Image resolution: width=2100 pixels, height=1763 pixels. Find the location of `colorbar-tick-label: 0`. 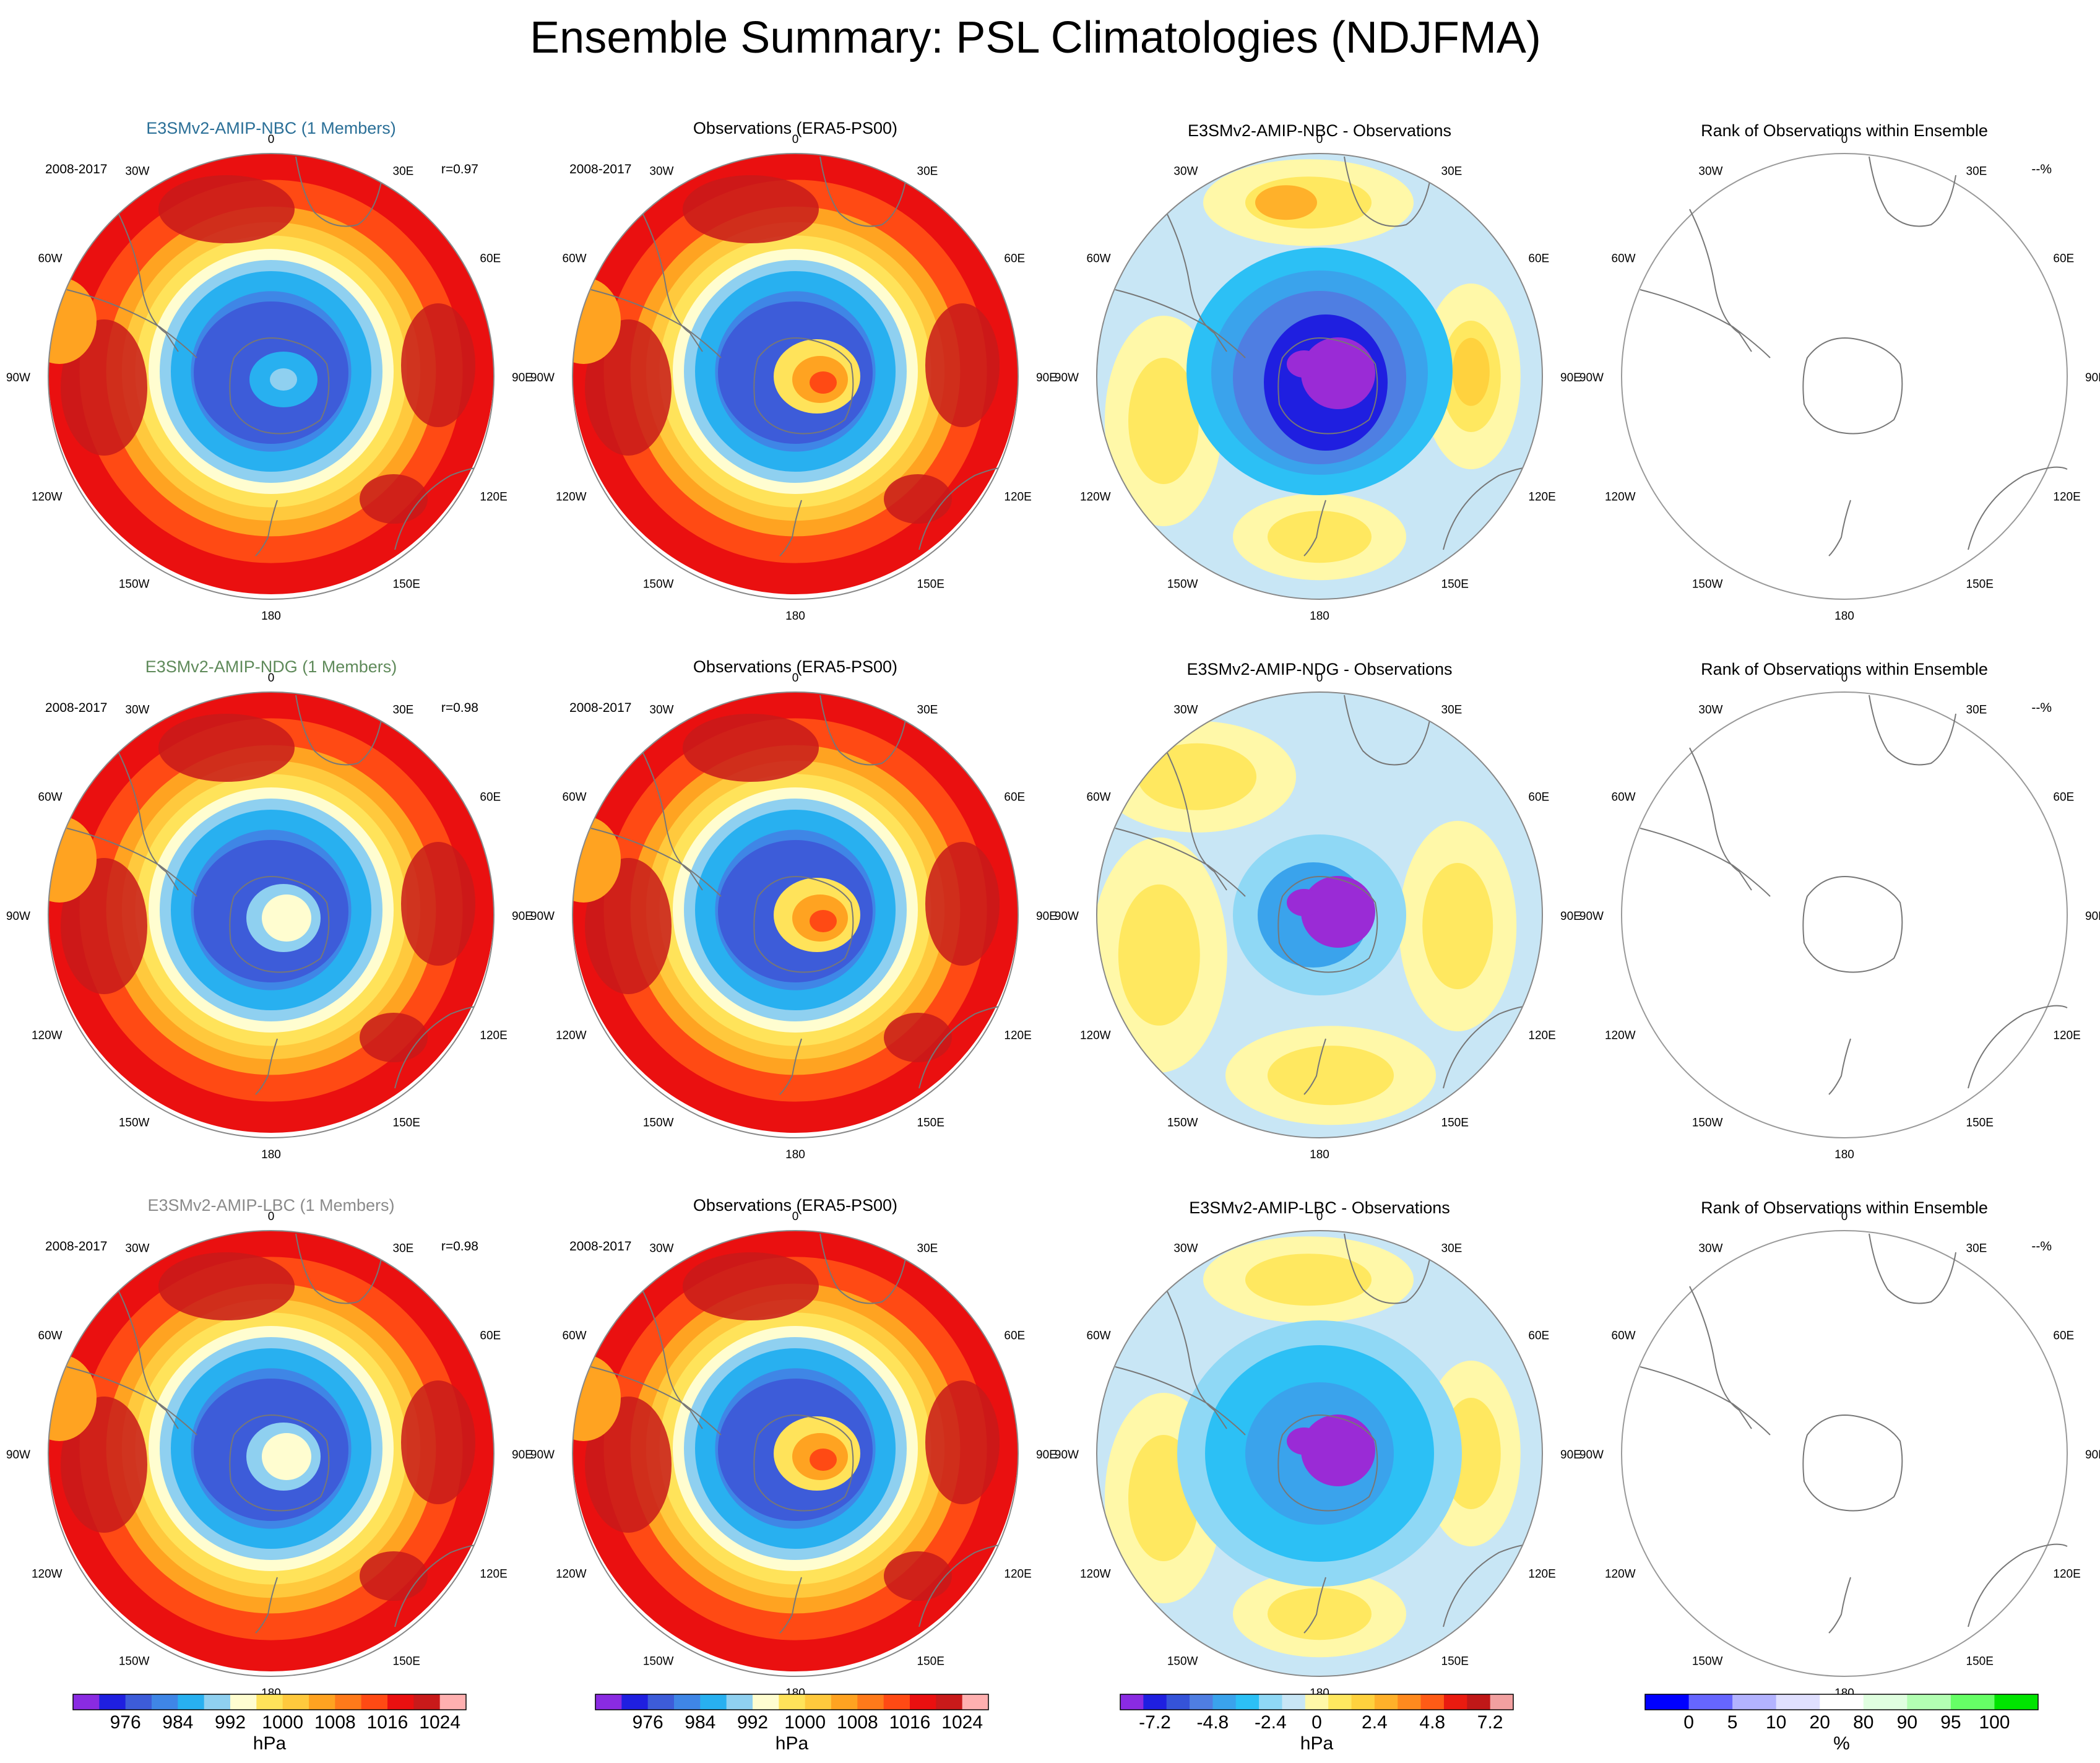

colorbar-tick-label: 0 is located at coordinates (1316, 1722).